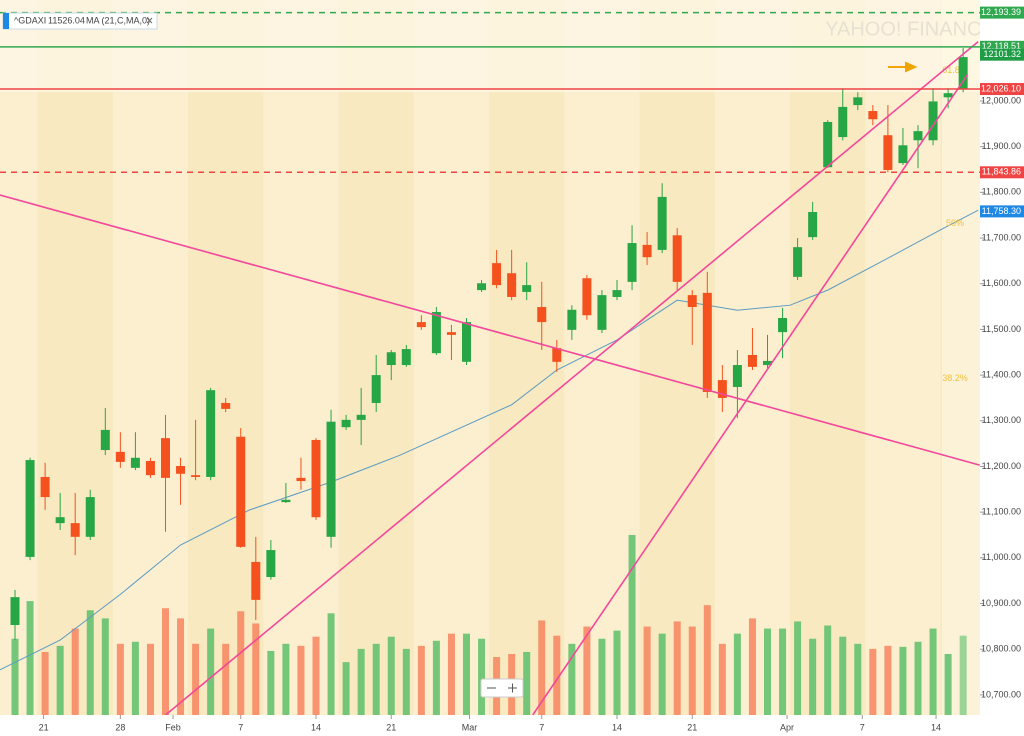  Describe the element at coordinates (1001, 694) in the screenshot. I see `y-tick-label: 10,700.00` at that location.